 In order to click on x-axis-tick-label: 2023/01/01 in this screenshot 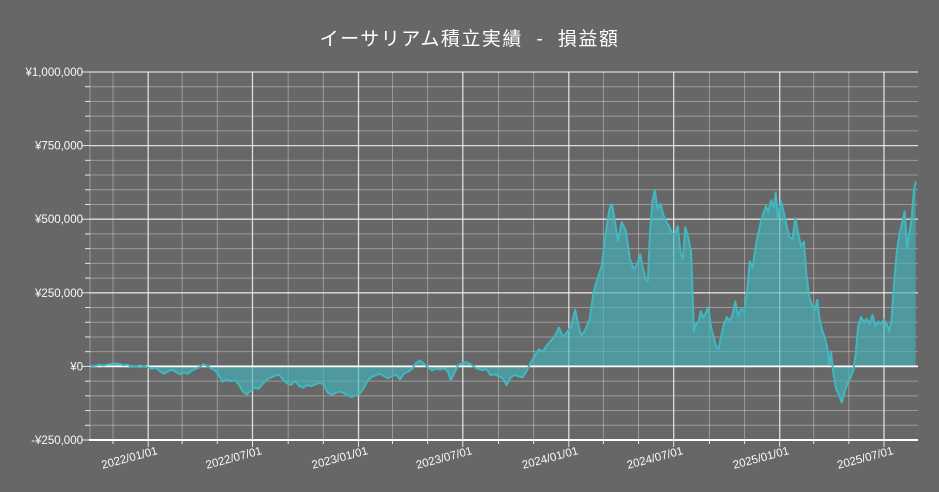, I will do `click(340, 458)`.